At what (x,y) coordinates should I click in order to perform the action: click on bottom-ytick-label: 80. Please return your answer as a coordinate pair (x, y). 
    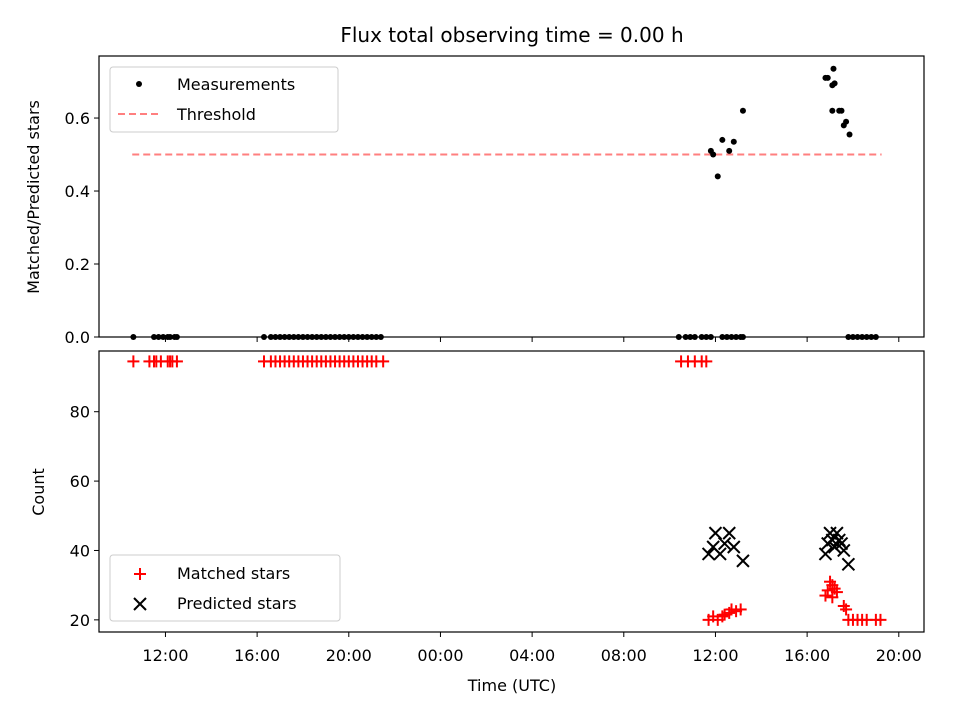
    Looking at the image, I should click on (80, 412).